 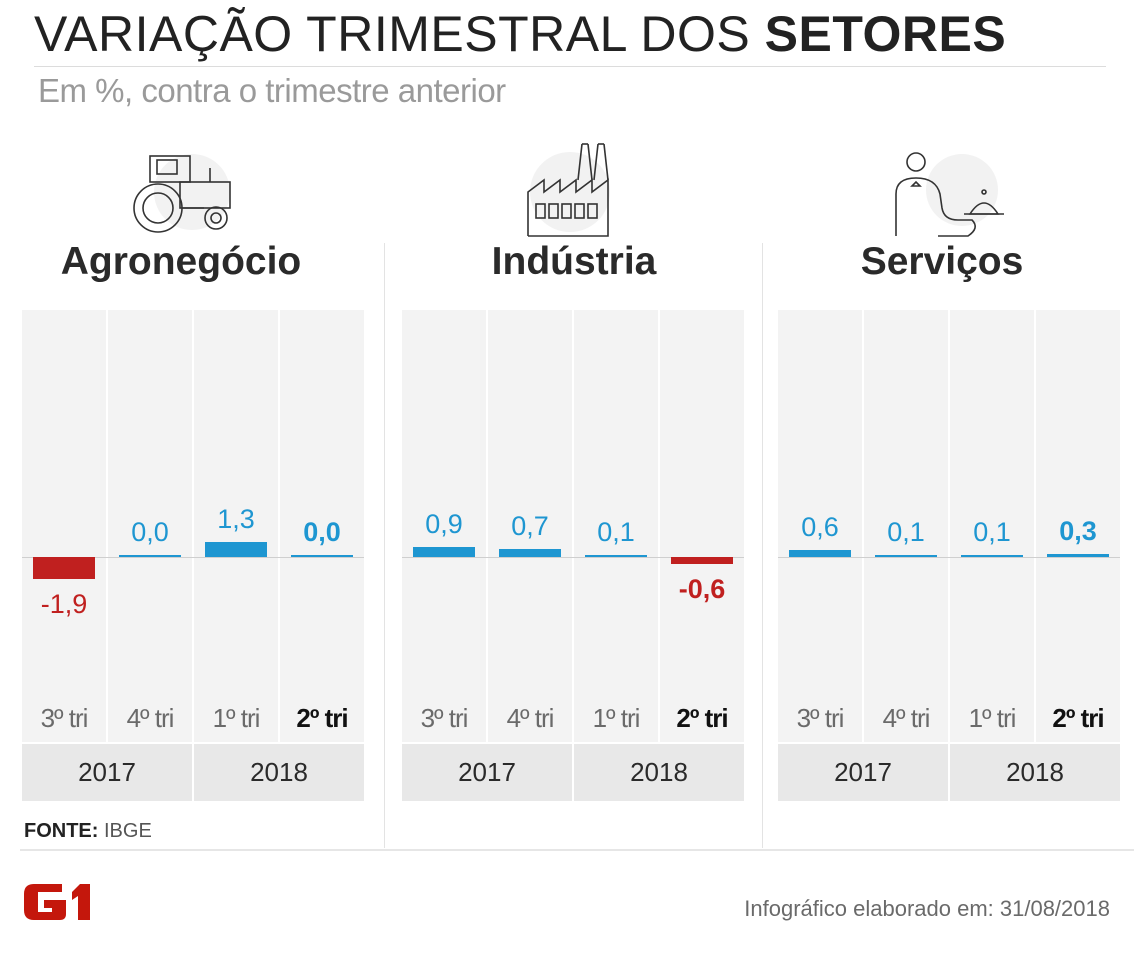 What do you see at coordinates (236, 519) in the screenshot?
I see `data-label: 1,3` at bounding box center [236, 519].